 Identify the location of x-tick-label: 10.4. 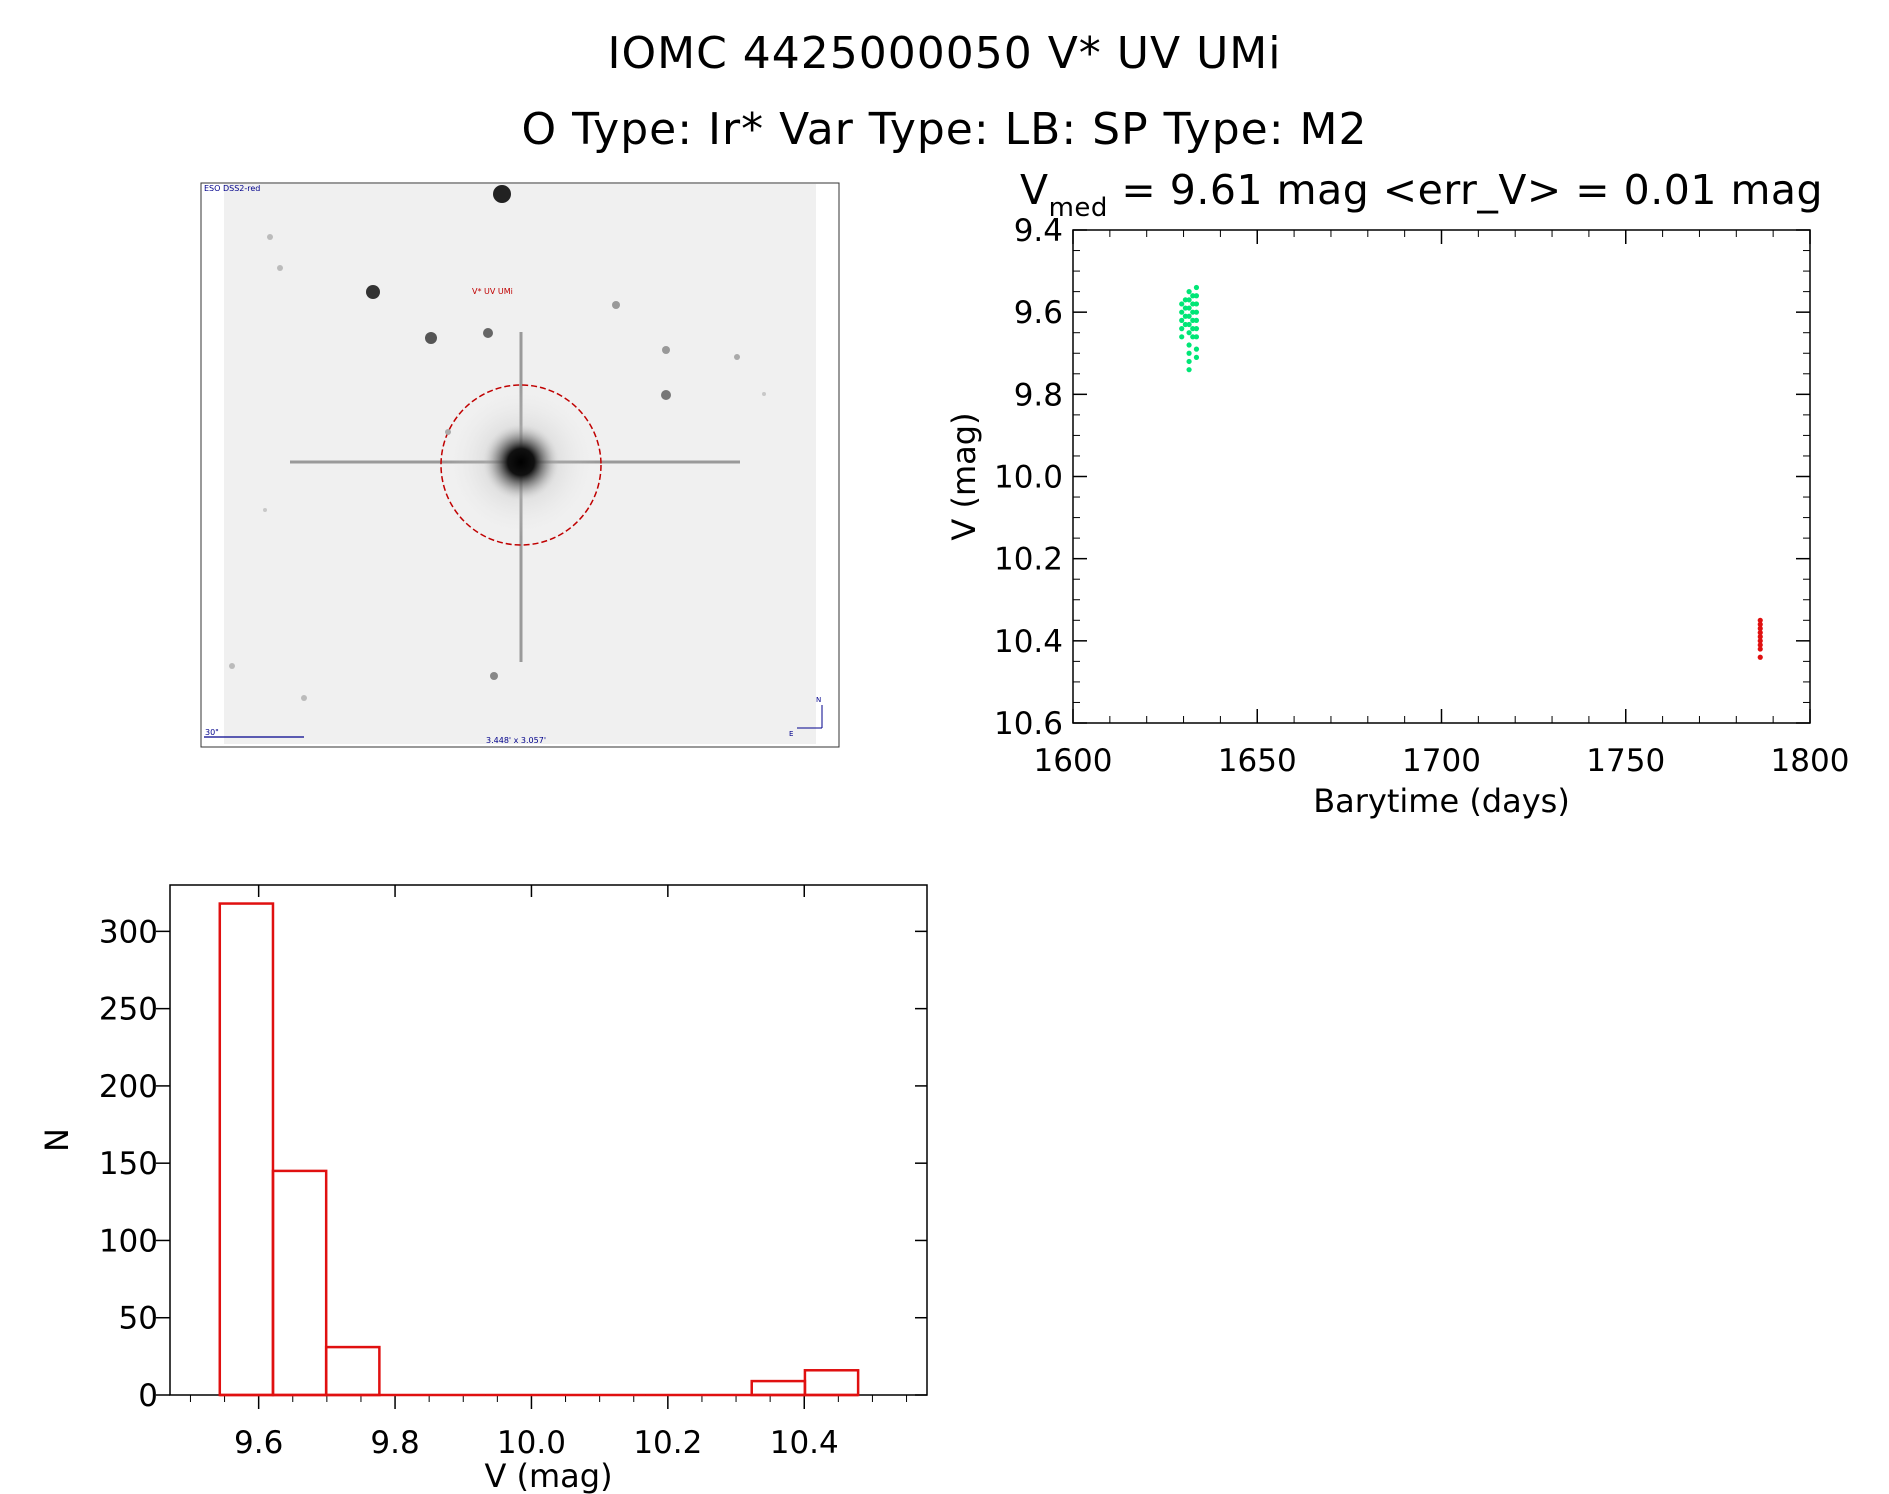
(804, 1443).